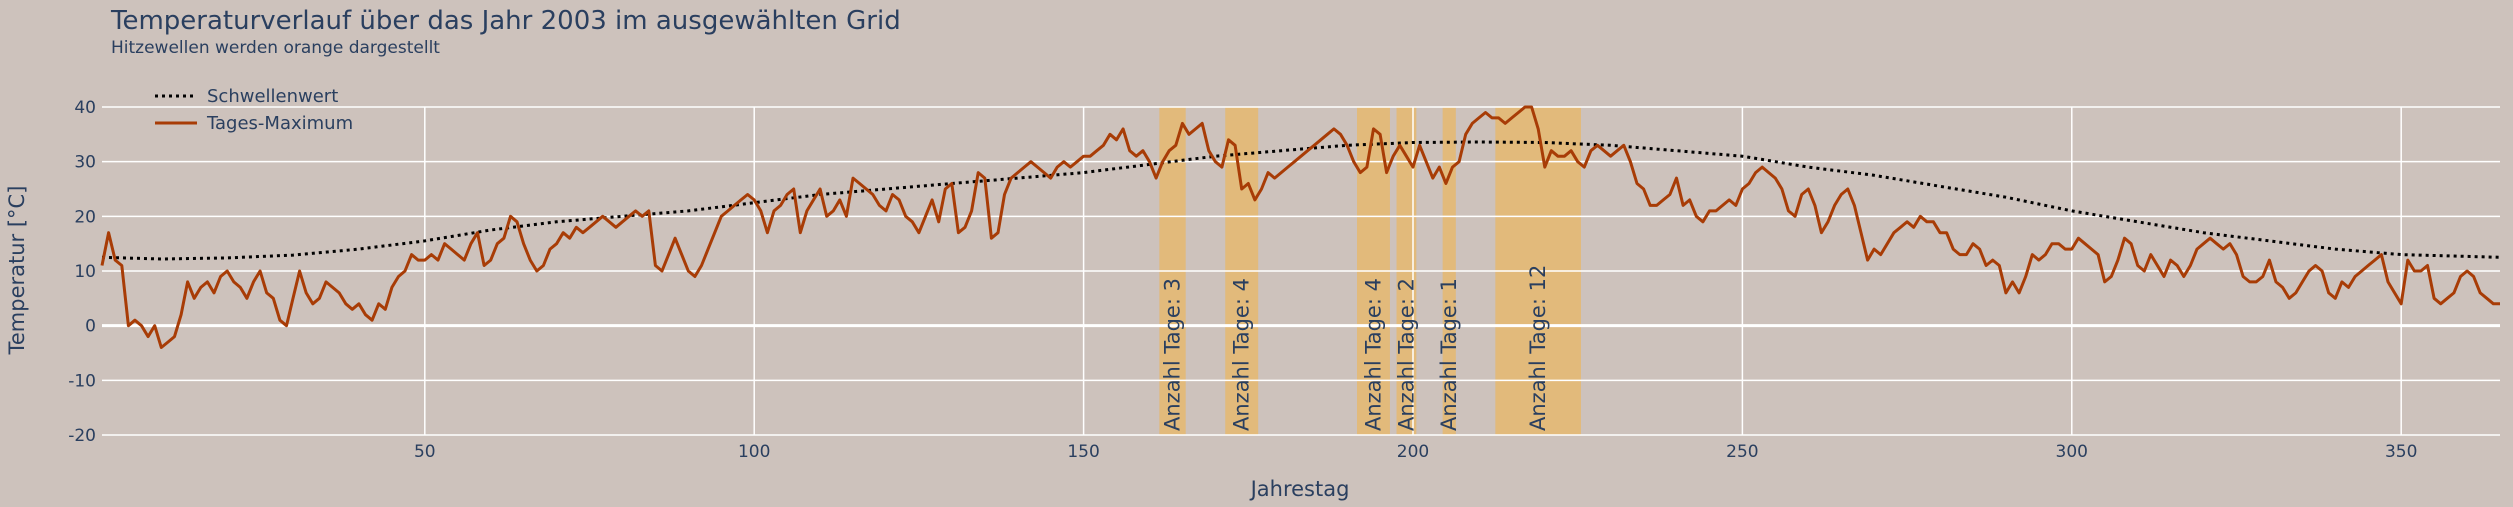 The image size is (2513, 507). What do you see at coordinates (1299, 489) in the screenshot?
I see `x-axis-title: Jahrestag` at bounding box center [1299, 489].